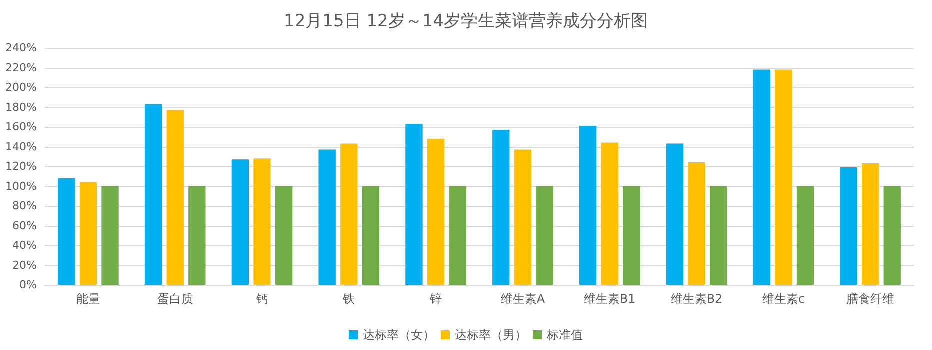 This screenshot has width=932, height=350. What do you see at coordinates (783, 299) in the screenshot?
I see `x-tick-label: 维生素c` at bounding box center [783, 299].